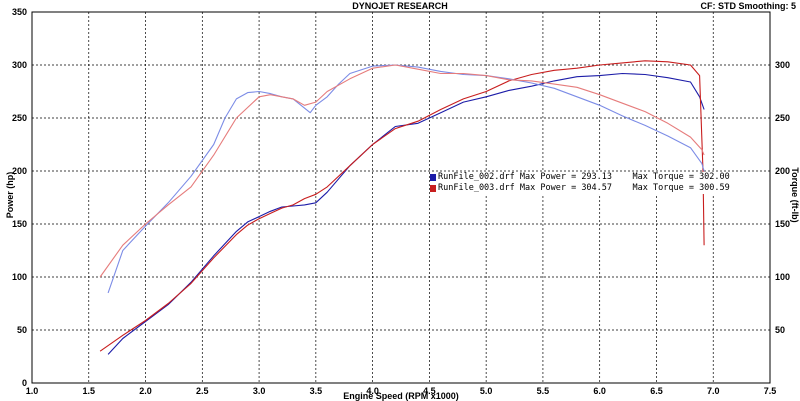 The image size is (800, 401). I want to click on y-tick-label: 100, so click(19, 277).